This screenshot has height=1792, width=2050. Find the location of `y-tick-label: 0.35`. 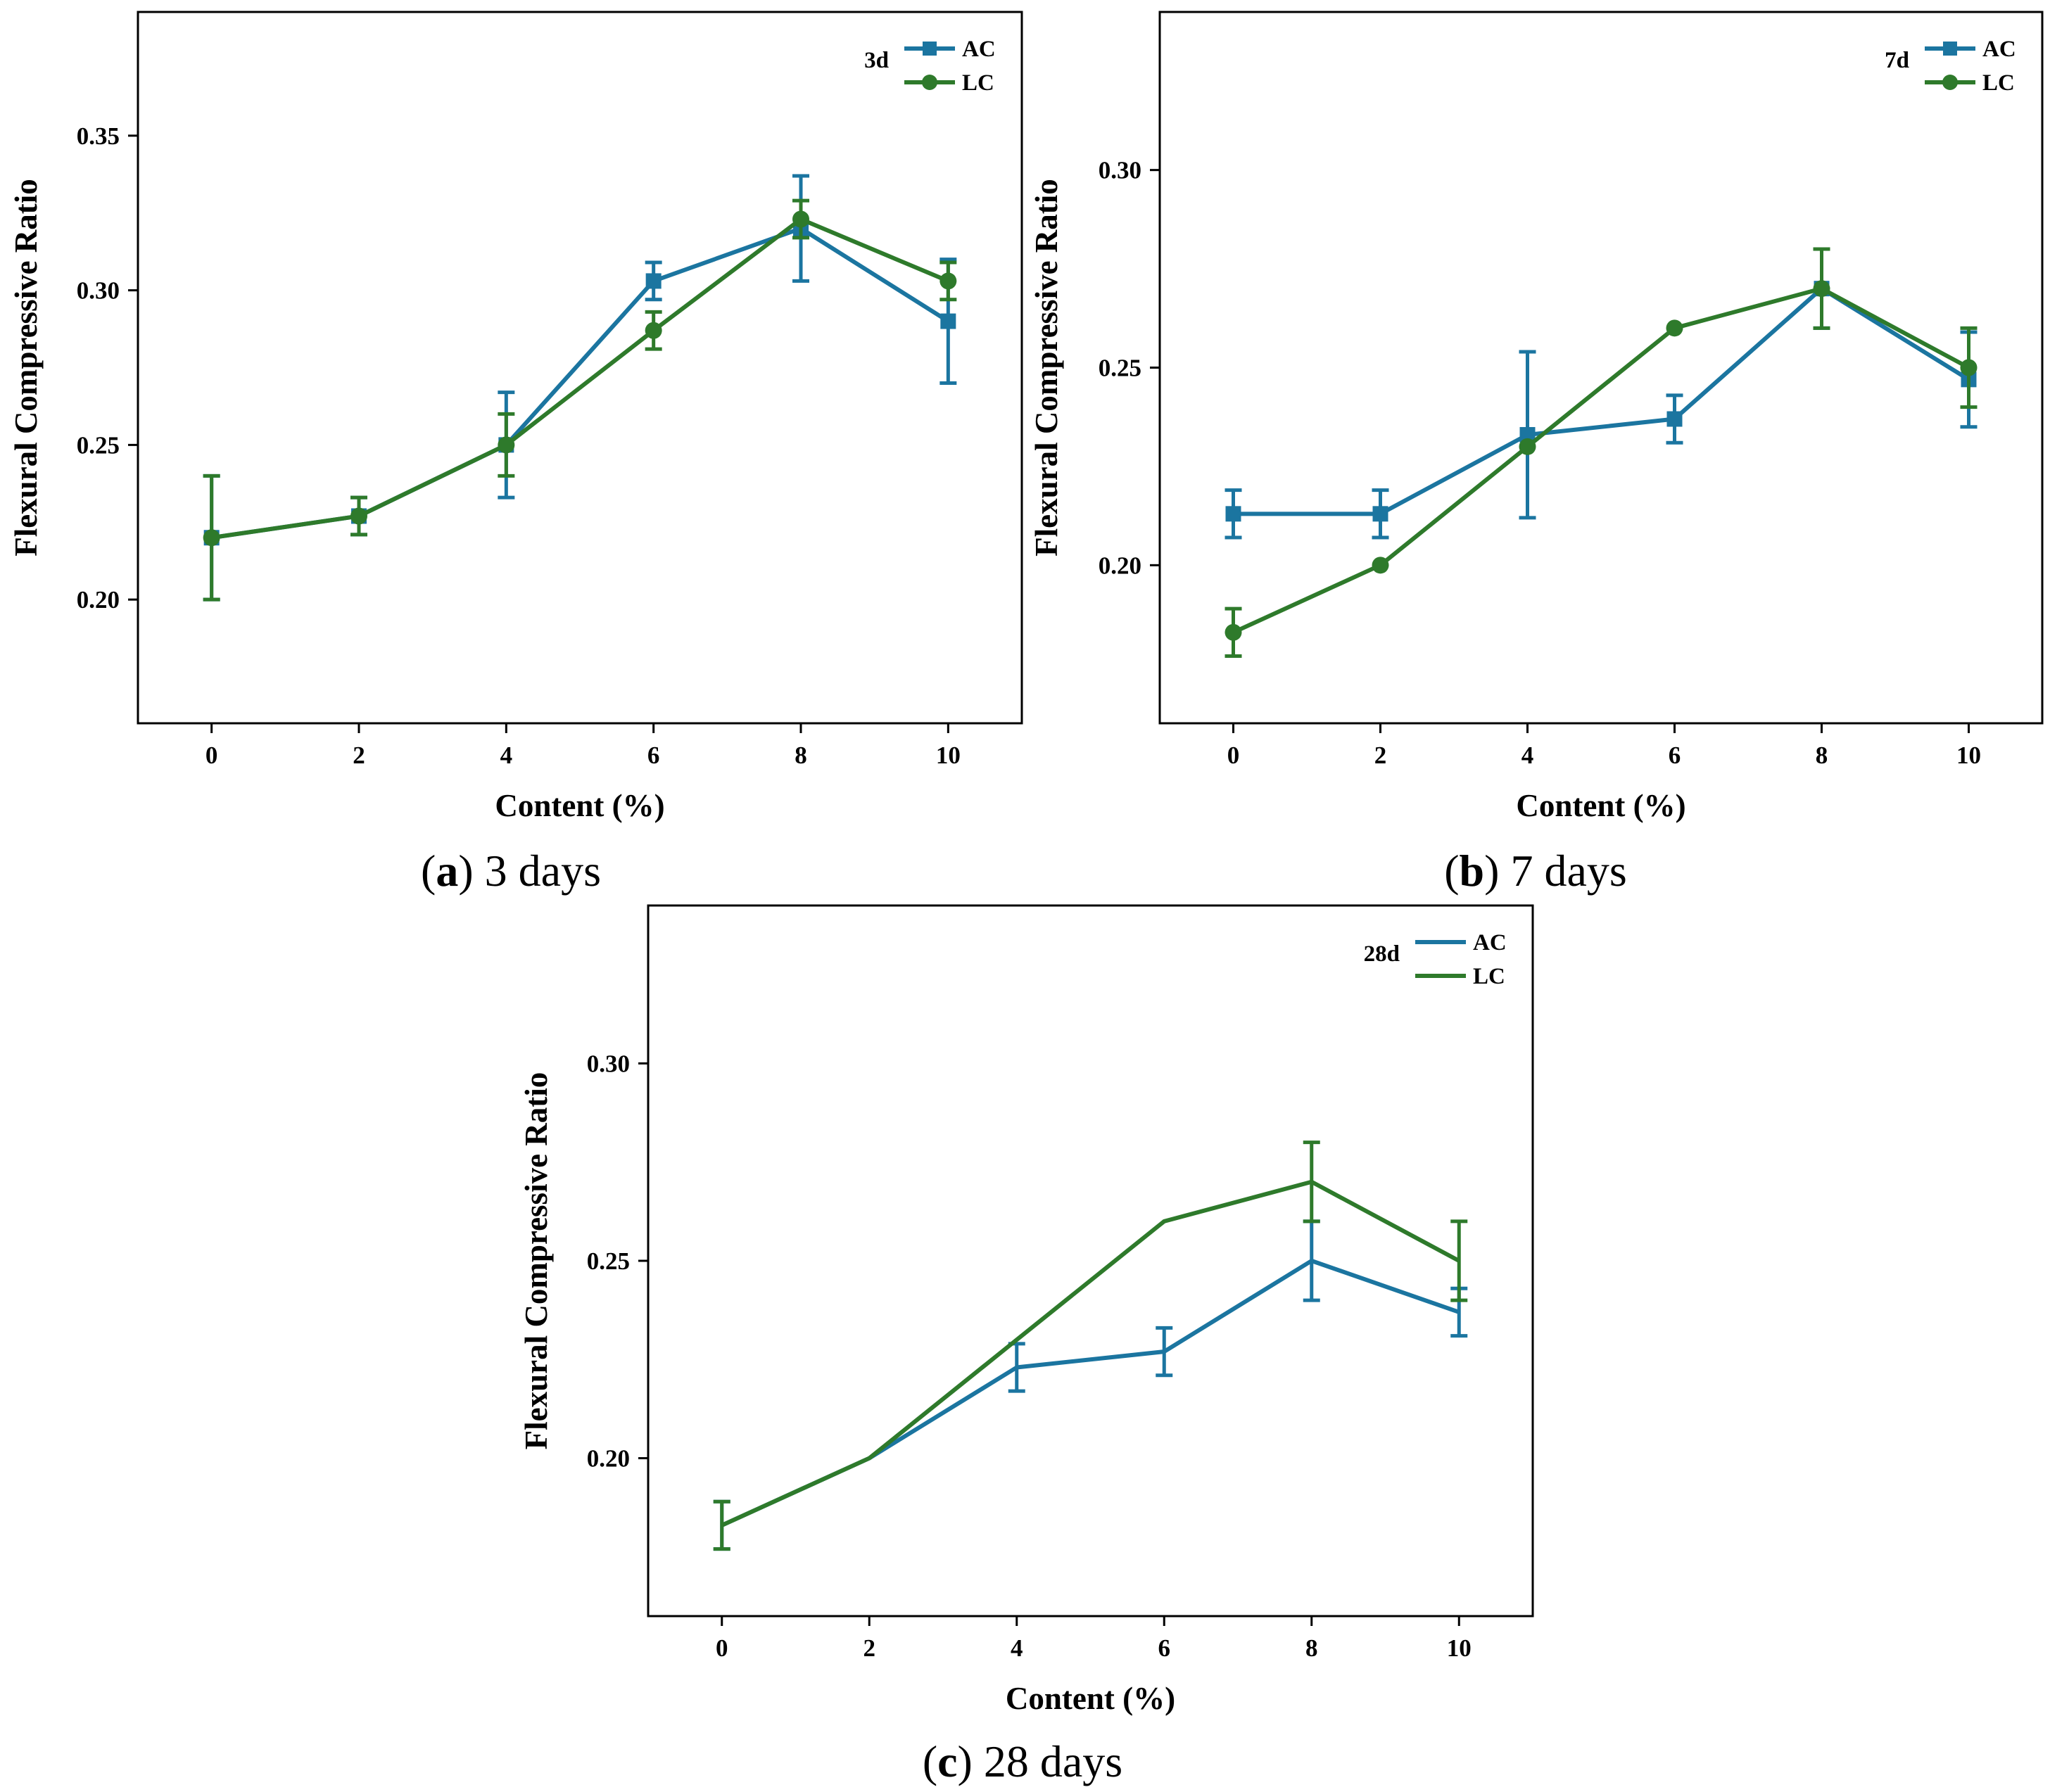

y-tick-label: 0.35 is located at coordinates (99, 136).